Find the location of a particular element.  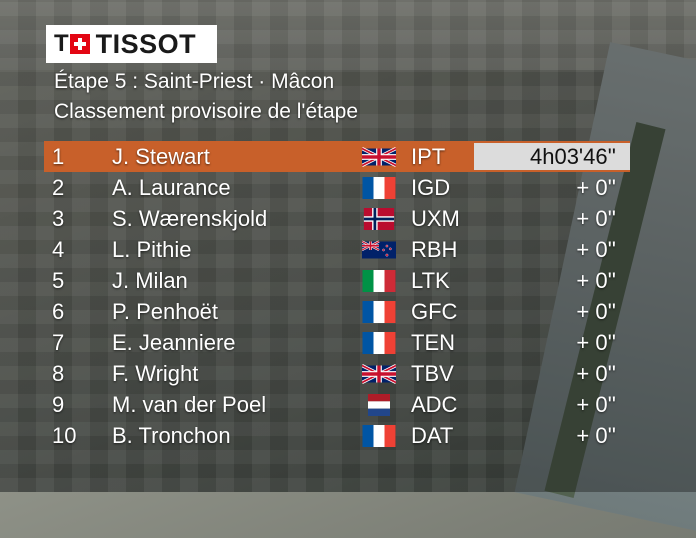

rank: 5 is located at coordinates (58, 280).